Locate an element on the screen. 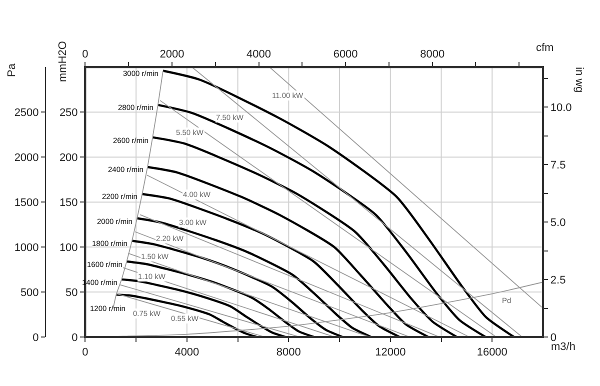  x2-tick-label: 6000 is located at coordinates (345, 54).